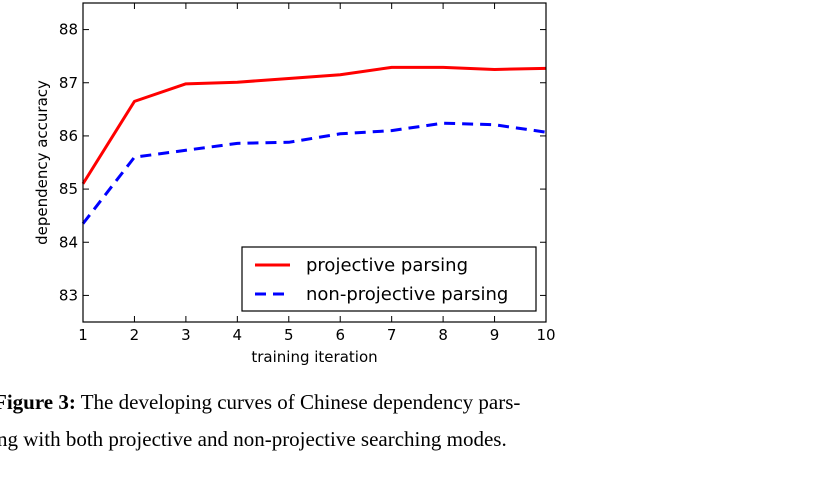 The width and height of the screenshot is (822, 497). What do you see at coordinates (68, 136) in the screenshot?
I see `y-tick-label: 86` at bounding box center [68, 136].